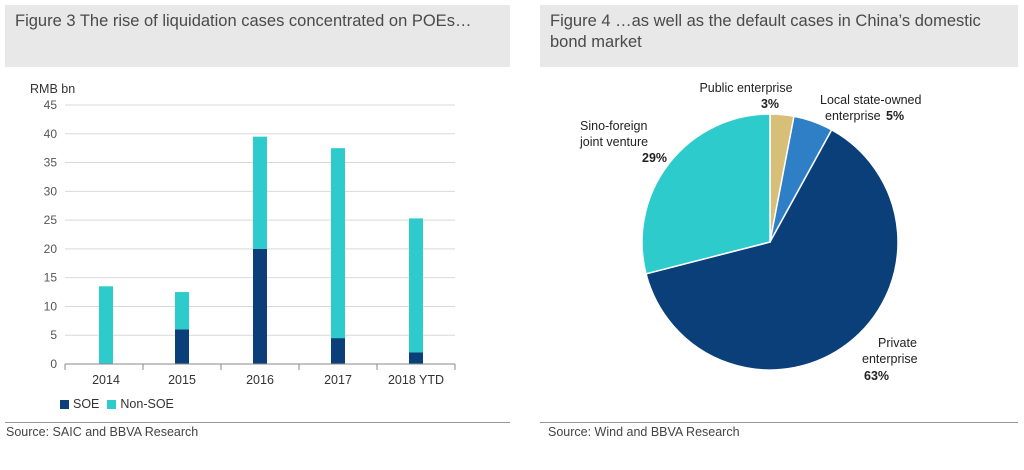 The height and width of the screenshot is (470, 1024). I want to click on left-source-note: Source: SAIC and BBVA Research, so click(102, 432).